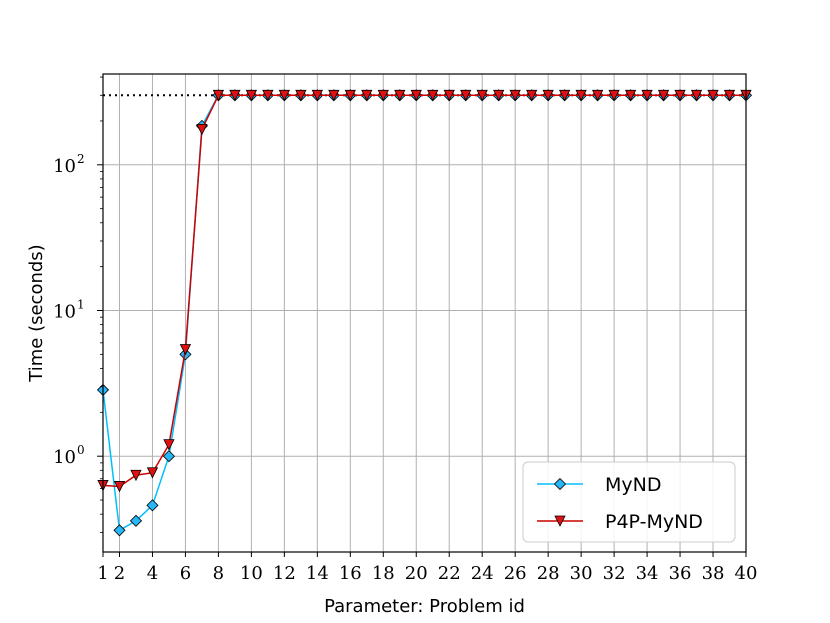 Image resolution: width=830 pixels, height=623 pixels. Describe the element at coordinates (36, 313) in the screenshot. I see `y-axis-label: Time (seconds)` at that location.